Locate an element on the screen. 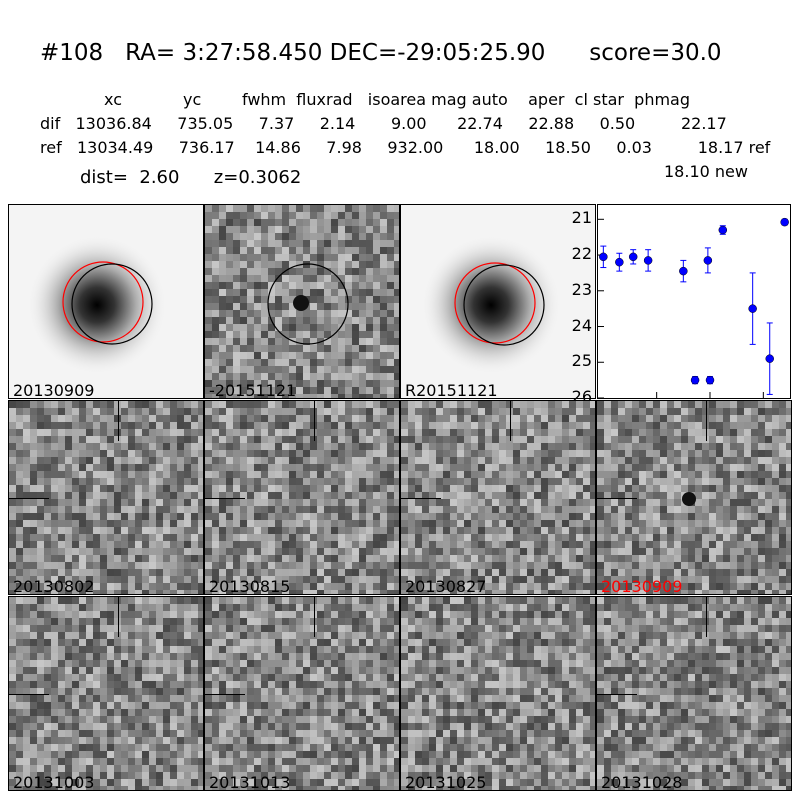  epoch-panel: 20131025 is located at coordinates (498, 693).